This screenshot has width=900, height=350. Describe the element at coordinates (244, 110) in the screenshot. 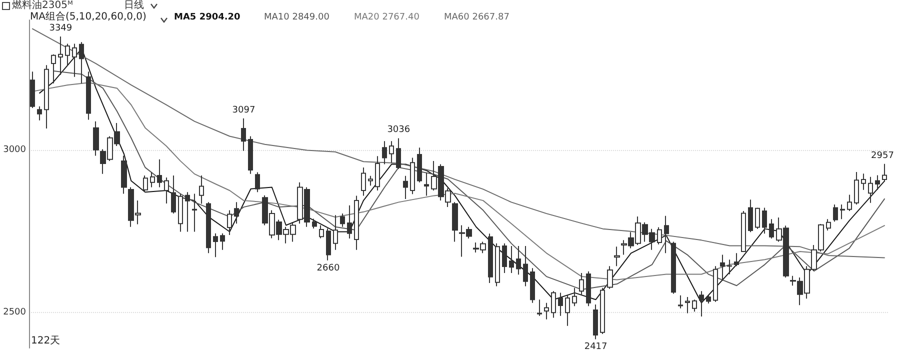

I see `annotation: 3097` at that location.